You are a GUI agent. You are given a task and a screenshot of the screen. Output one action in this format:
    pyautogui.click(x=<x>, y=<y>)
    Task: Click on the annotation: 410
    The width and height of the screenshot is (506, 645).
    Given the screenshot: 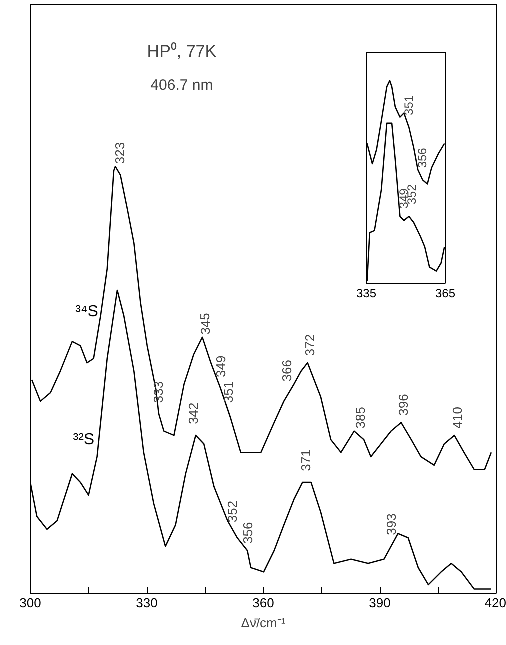 What is the action you would take?
    pyautogui.click(x=458, y=417)
    